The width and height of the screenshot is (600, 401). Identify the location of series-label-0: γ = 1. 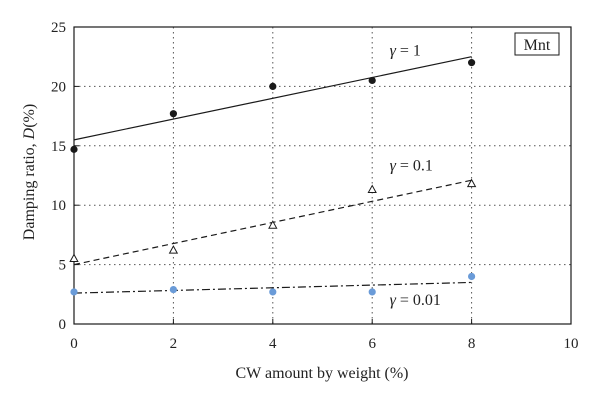
(405, 51).